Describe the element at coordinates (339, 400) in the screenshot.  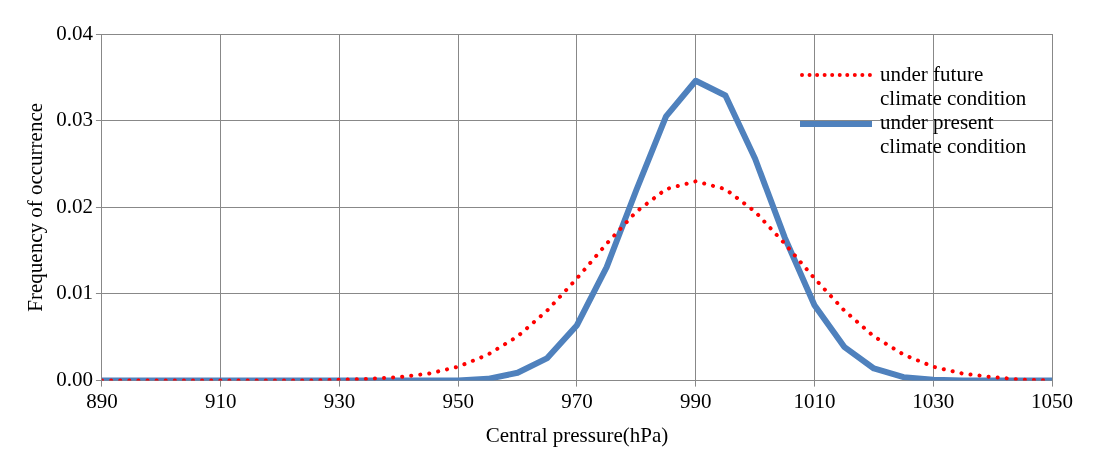
I see `x-tick-label: 930` at that location.